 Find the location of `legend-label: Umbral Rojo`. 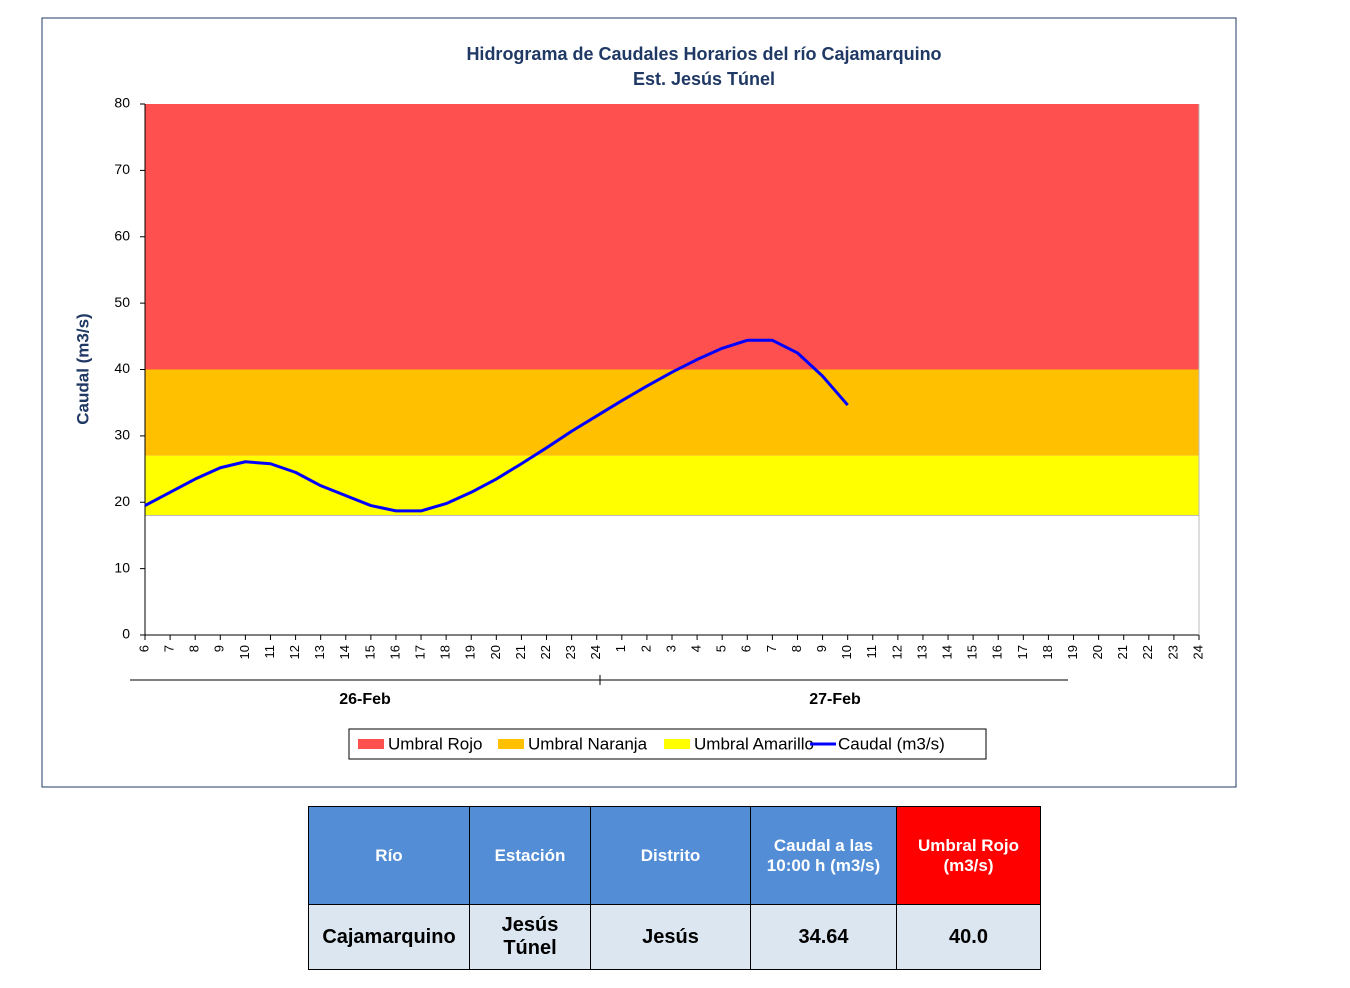

legend-label: Umbral Rojo is located at coordinates (435, 743).